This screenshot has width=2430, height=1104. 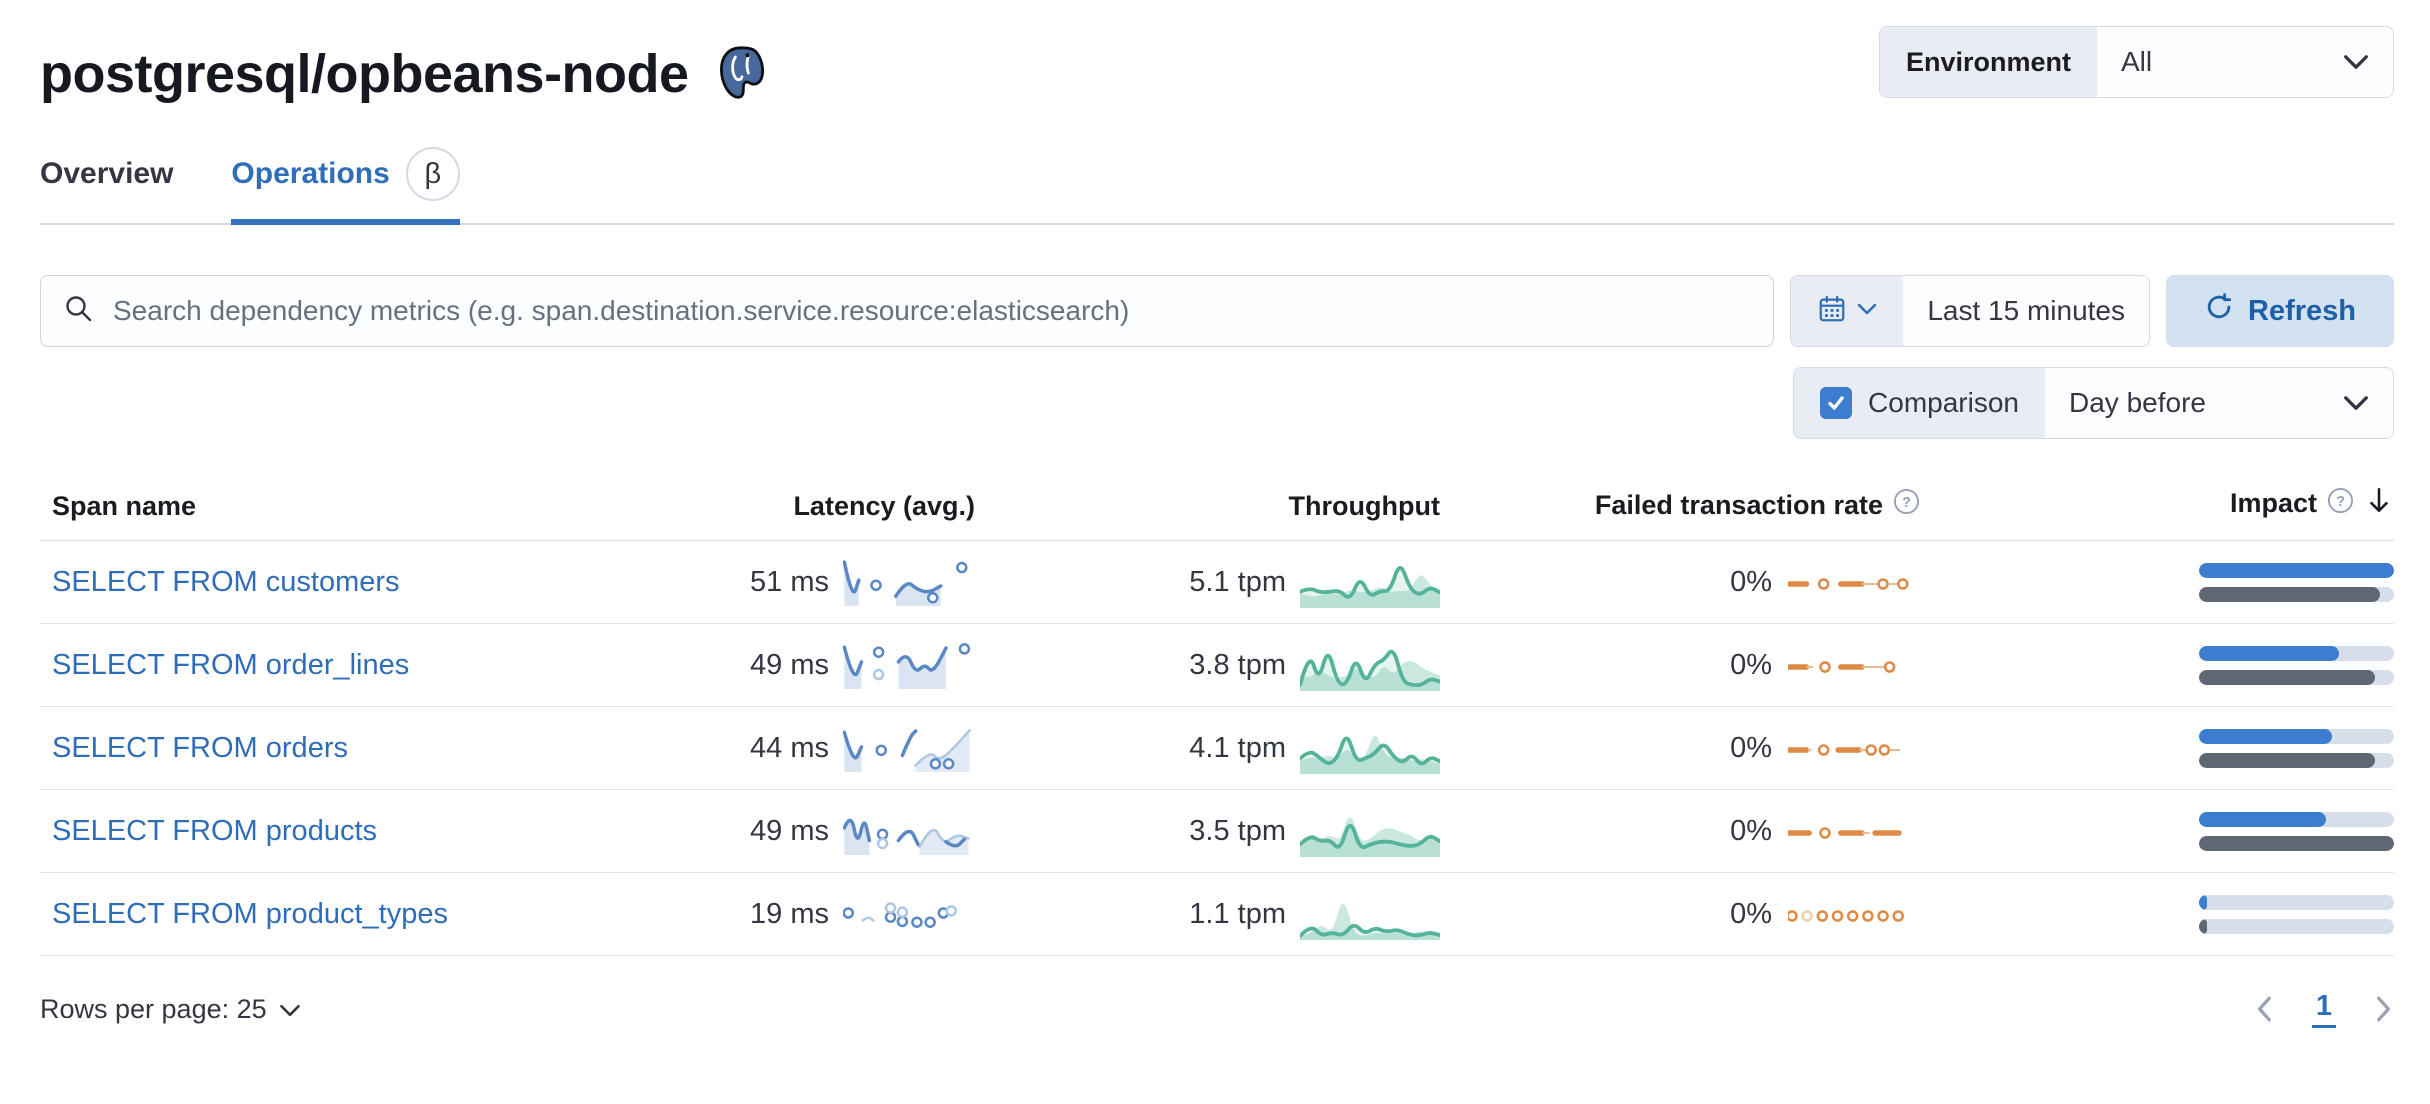 I want to click on latency-value: 19 ms, so click(x=789, y=913).